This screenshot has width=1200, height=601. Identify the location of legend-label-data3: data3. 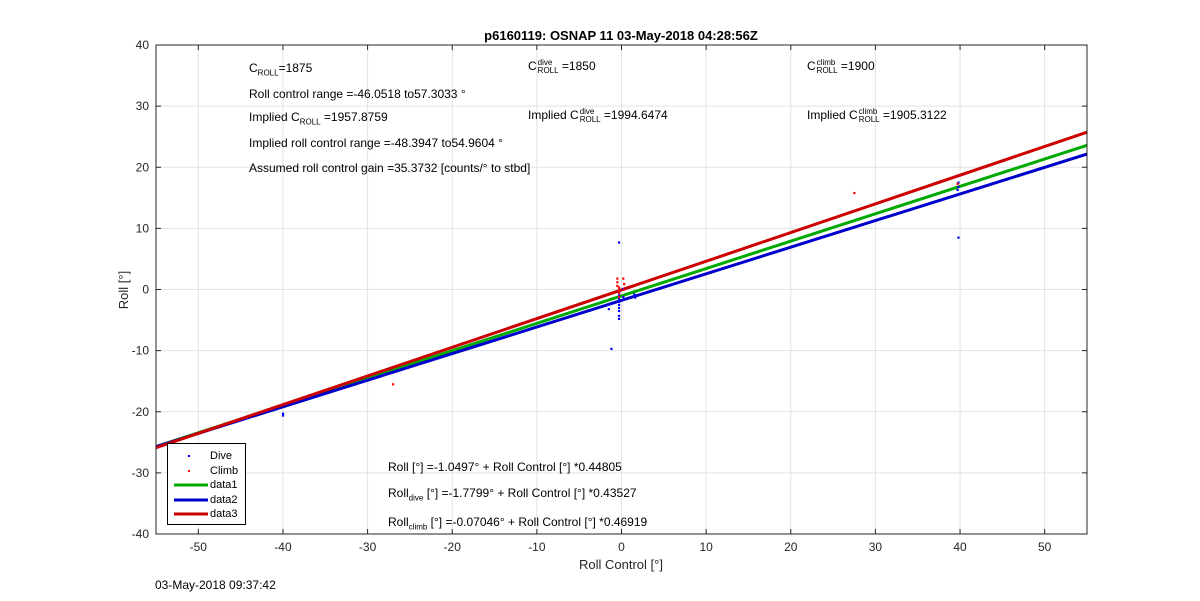
(224, 514).